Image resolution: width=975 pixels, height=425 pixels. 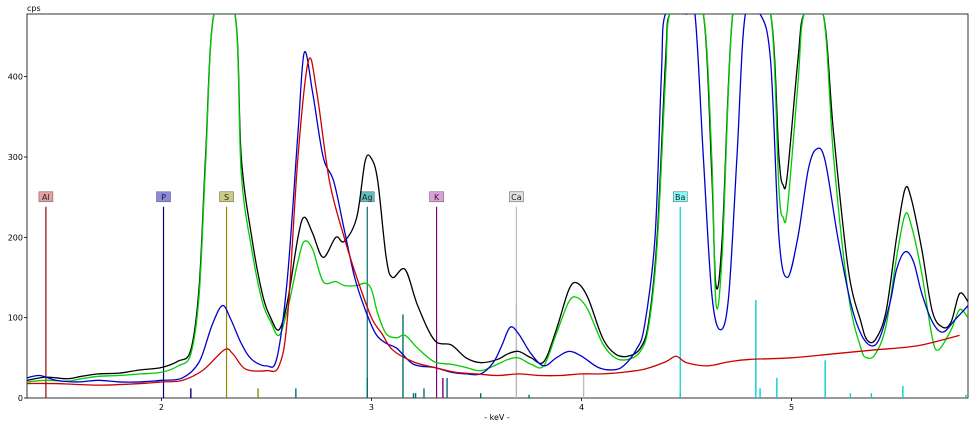 What do you see at coordinates (34, 8) in the screenshot?
I see `y-axis-label: cps` at bounding box center [34, 8].